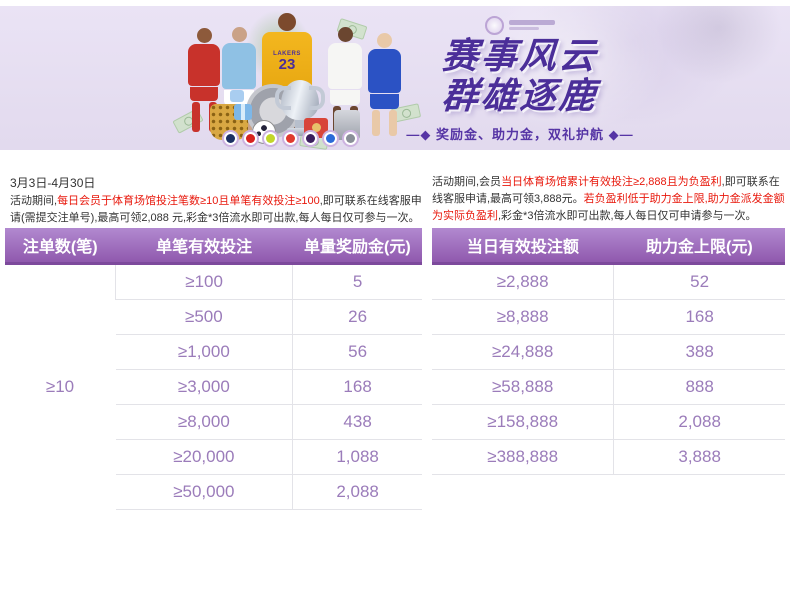  Describe the element at coordinates (523, 281) in the screenshot. I see `table-cell: ≥2,888` at that location.